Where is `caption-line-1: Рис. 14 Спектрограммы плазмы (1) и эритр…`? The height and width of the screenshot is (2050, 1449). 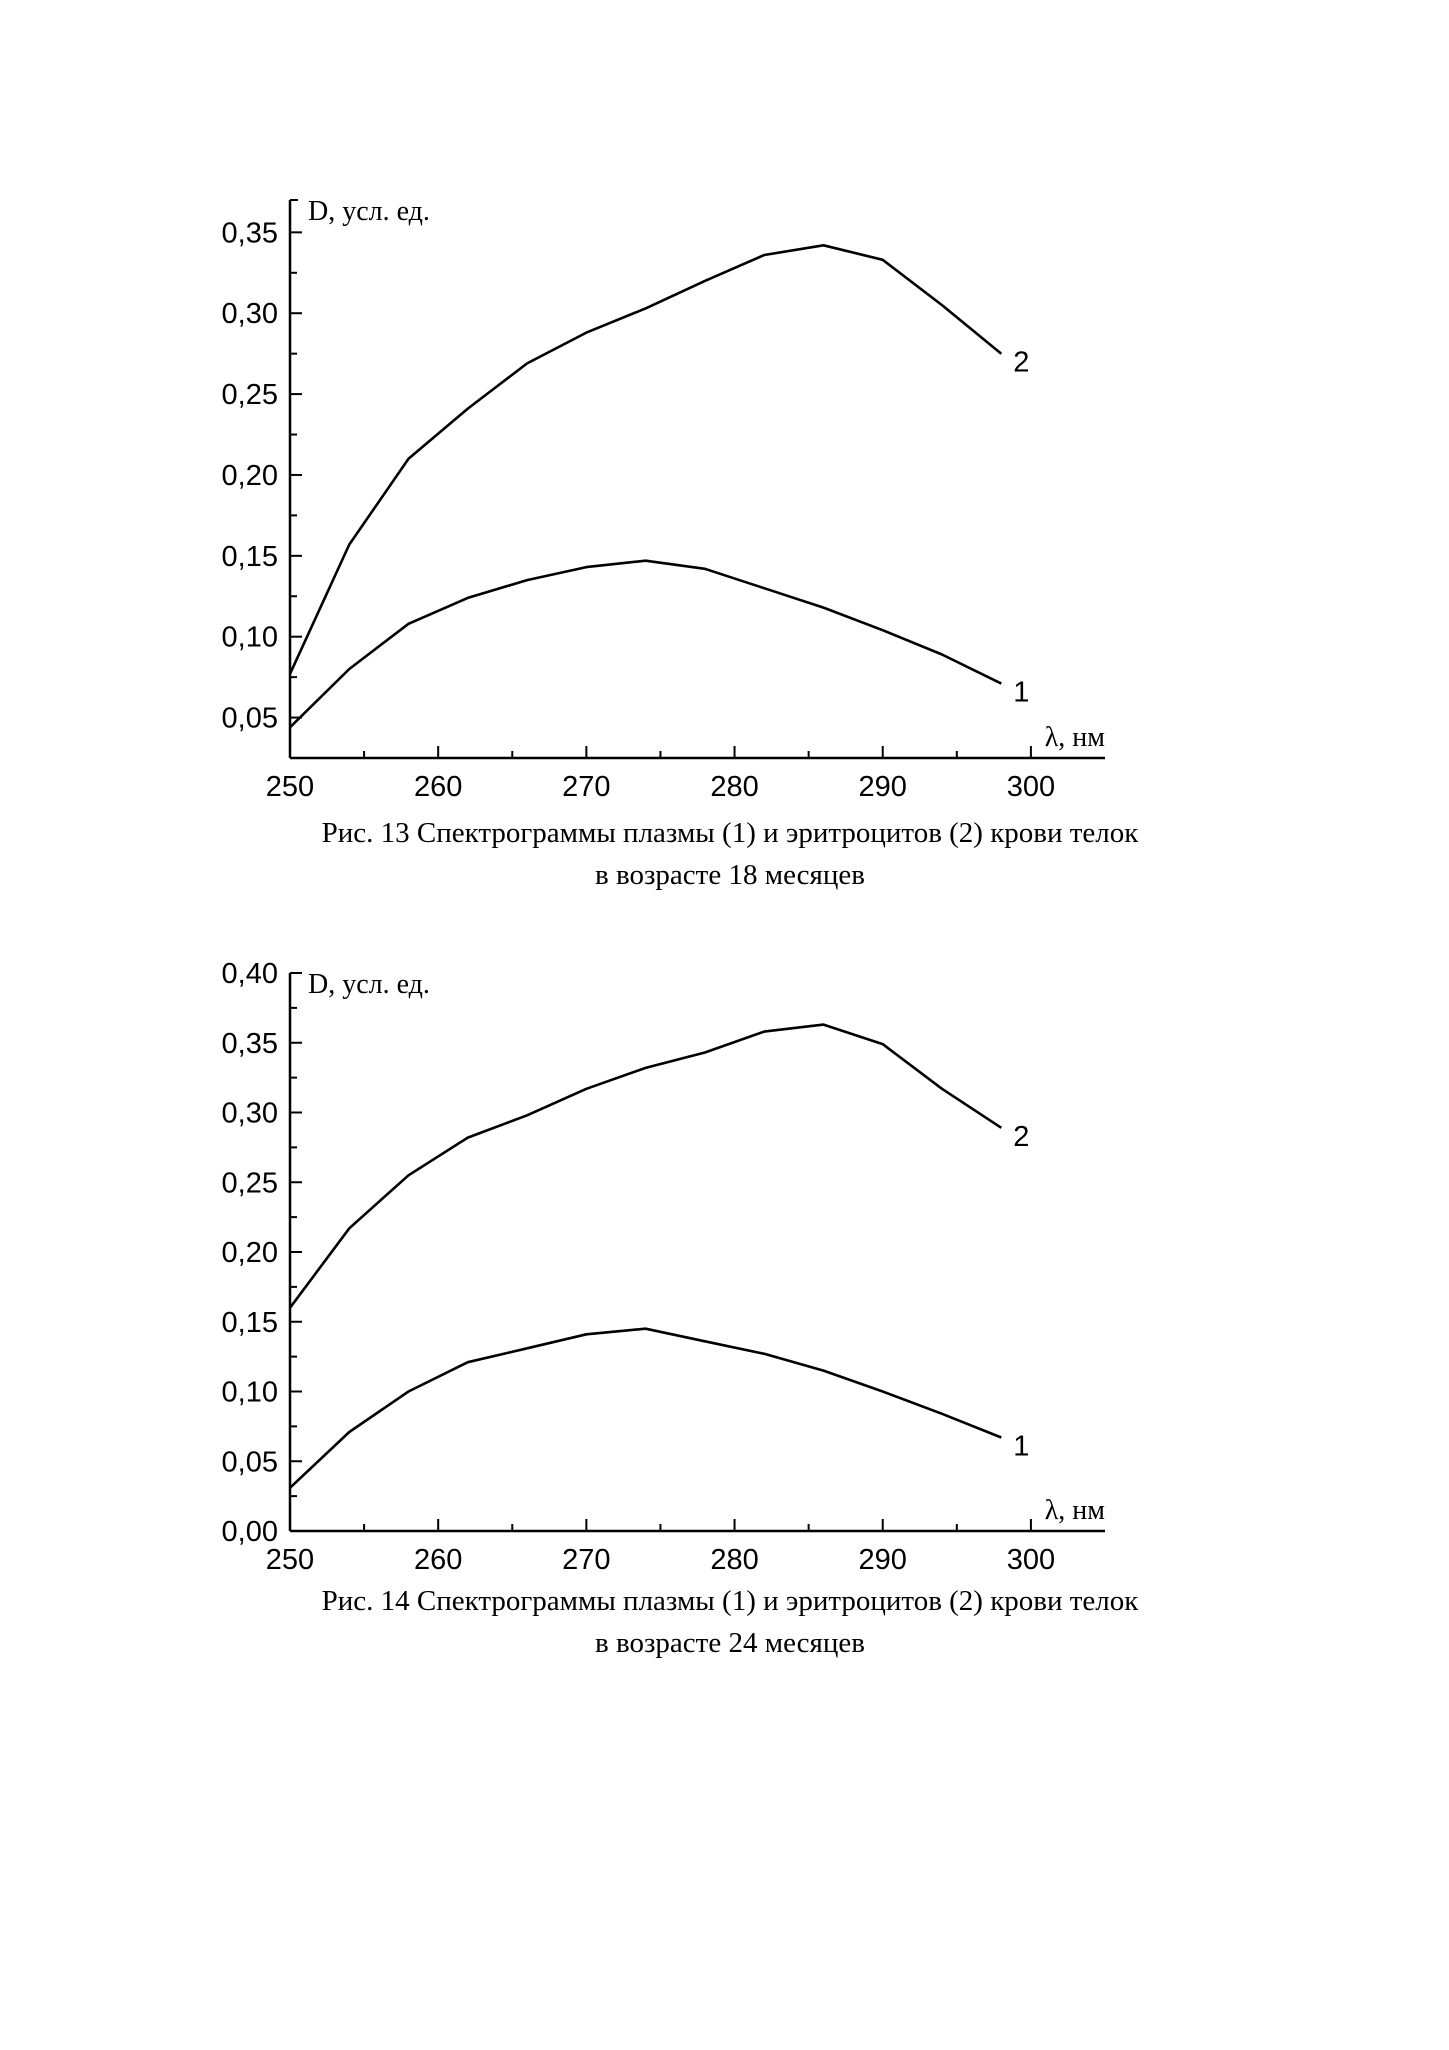 caption-line-1: Рис. 14 Спектрограммы плазмы (1) и эритр… is located at coordinates (730, 1601).